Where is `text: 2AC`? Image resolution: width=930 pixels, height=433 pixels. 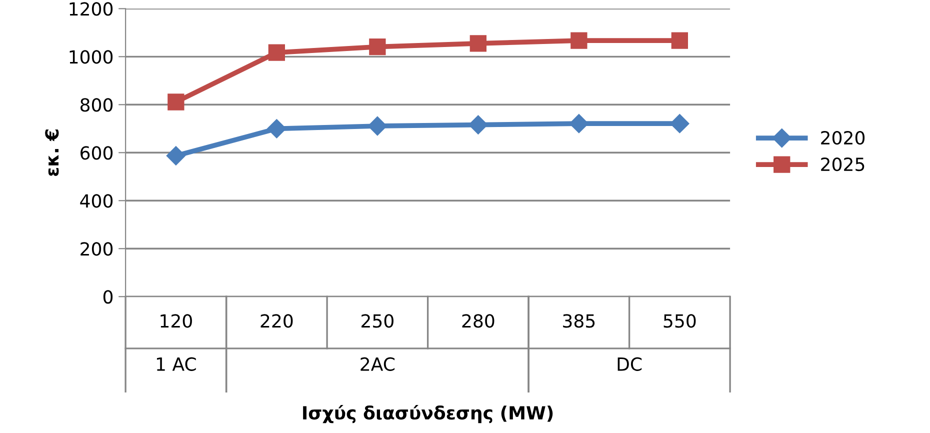
text: 2AC is located at coordinates (377, 364).